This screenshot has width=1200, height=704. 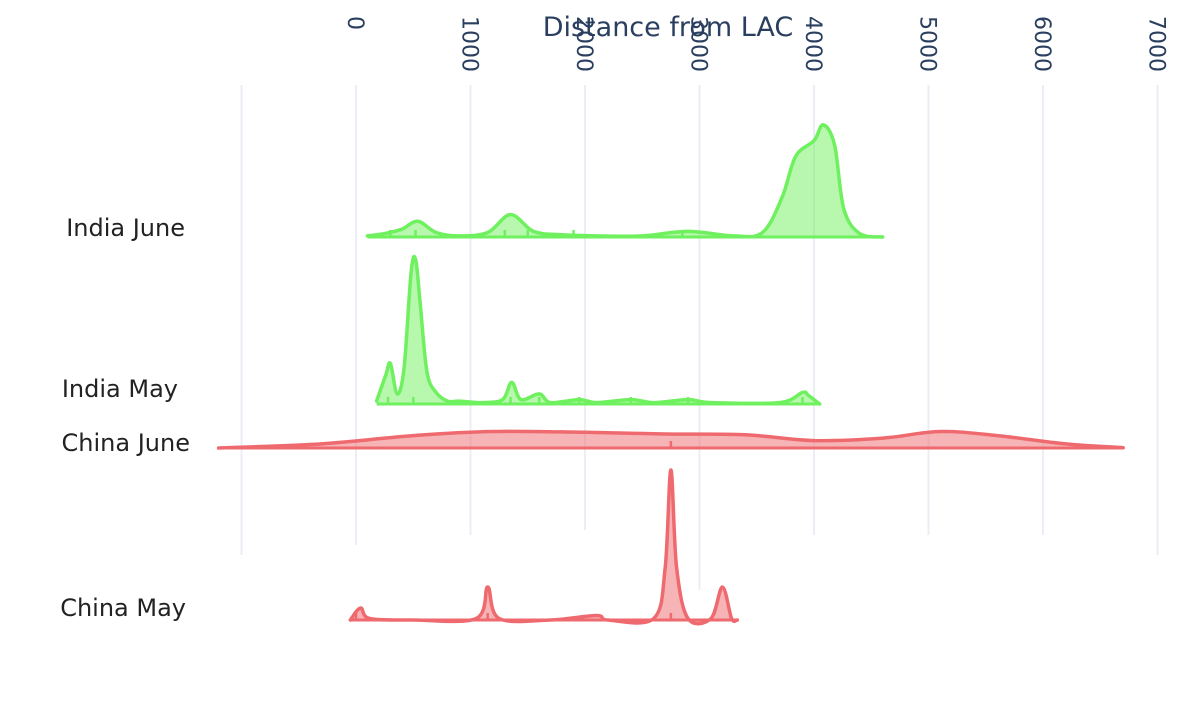 What do you see at coordinates (927, 44) in the screenshot?
I see `x-tick-label: 5000` at bounding box center [927, 44].